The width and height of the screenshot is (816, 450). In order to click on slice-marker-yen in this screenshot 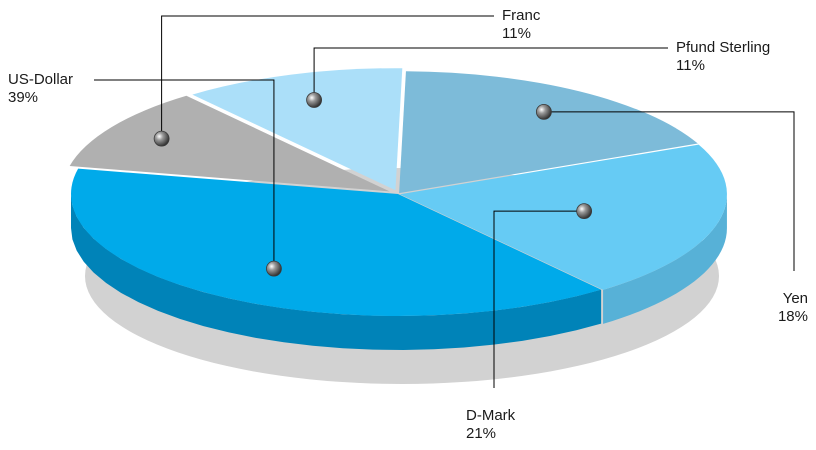, I will do `click(543, 111)`.